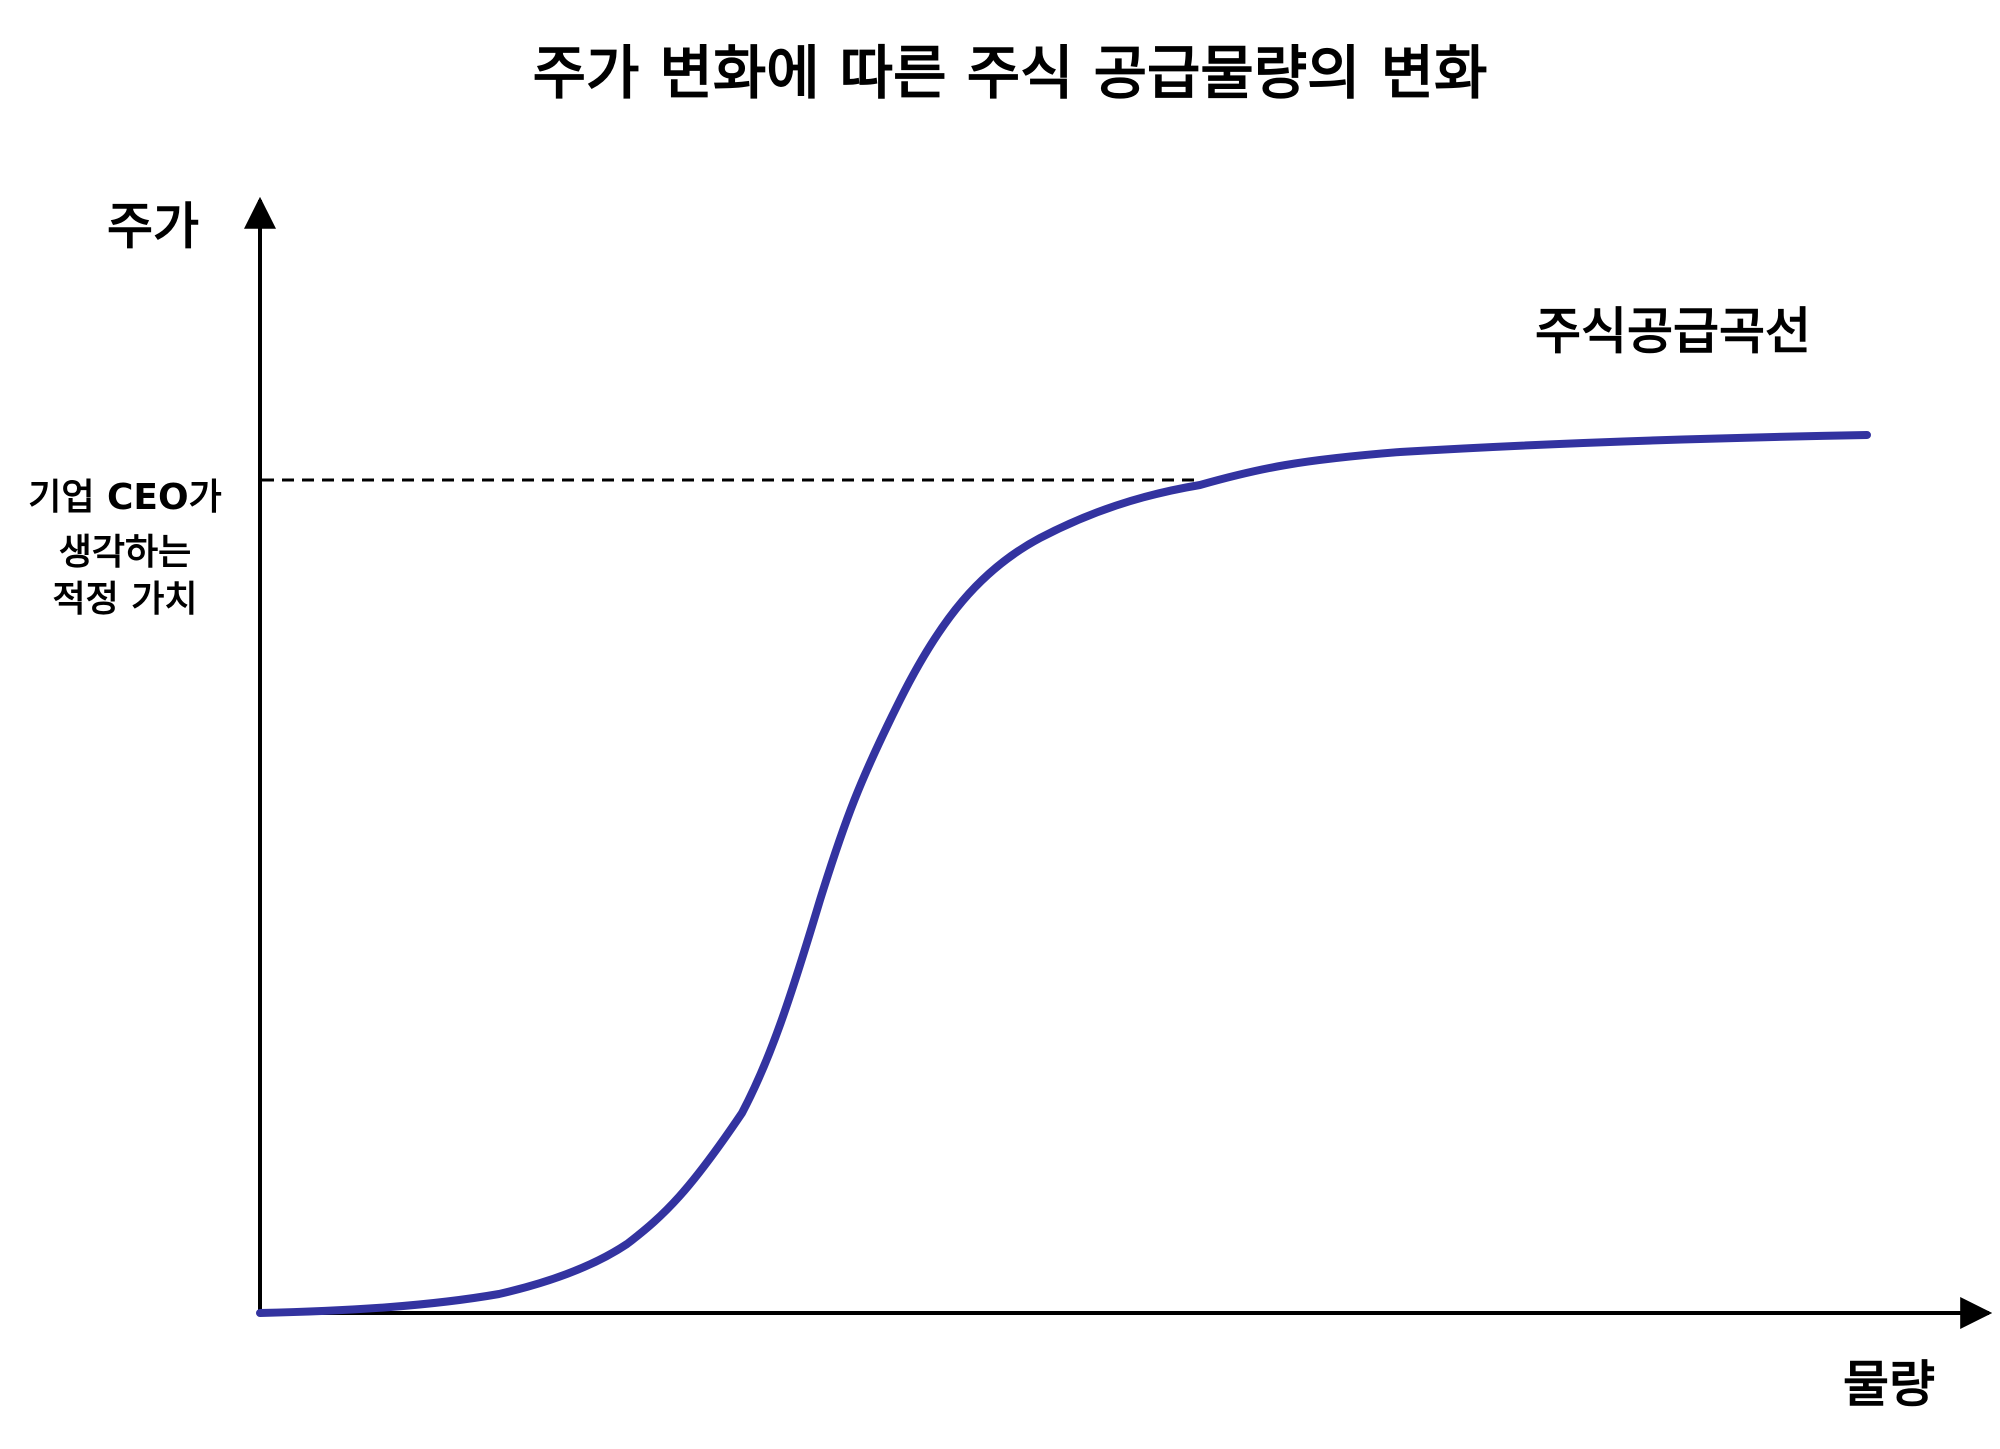  What do you see at coordinates (1889, 1385) in the screenshot?
I see `x-axis-label: 물량` at bounding box center [1889, 1385].